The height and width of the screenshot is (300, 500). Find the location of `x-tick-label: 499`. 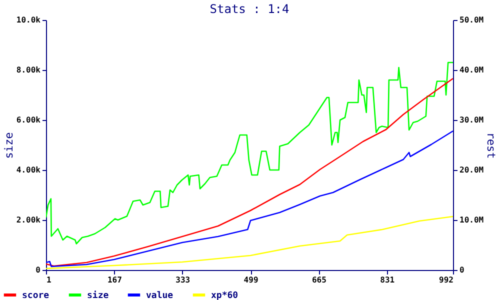

x-tick-label: 499 is located at coordinates (251, 280).